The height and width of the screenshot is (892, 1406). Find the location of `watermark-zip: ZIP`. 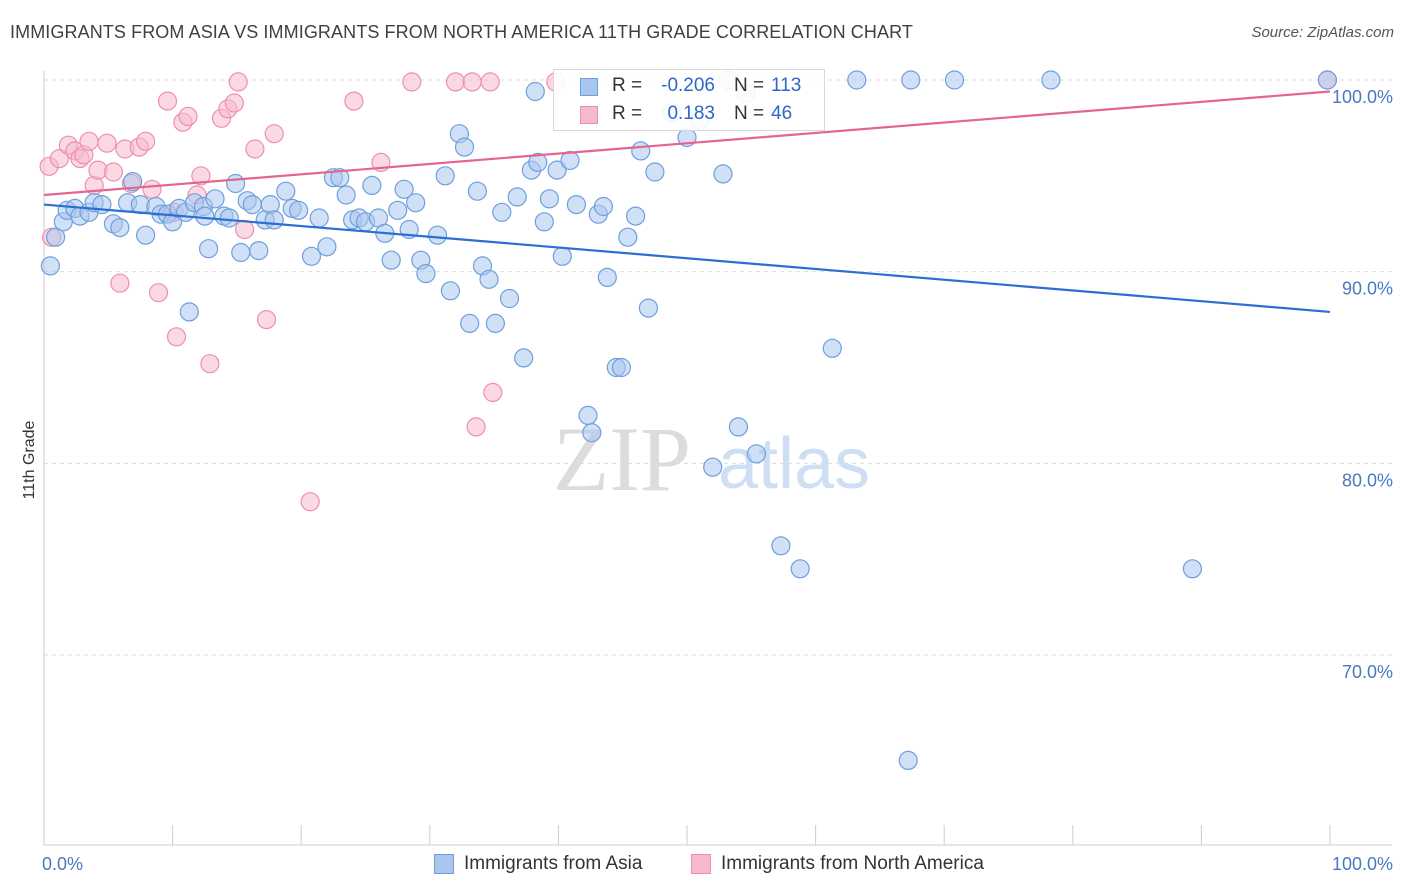

watermark-zip: ZIP is located at coordinates (622, 459).